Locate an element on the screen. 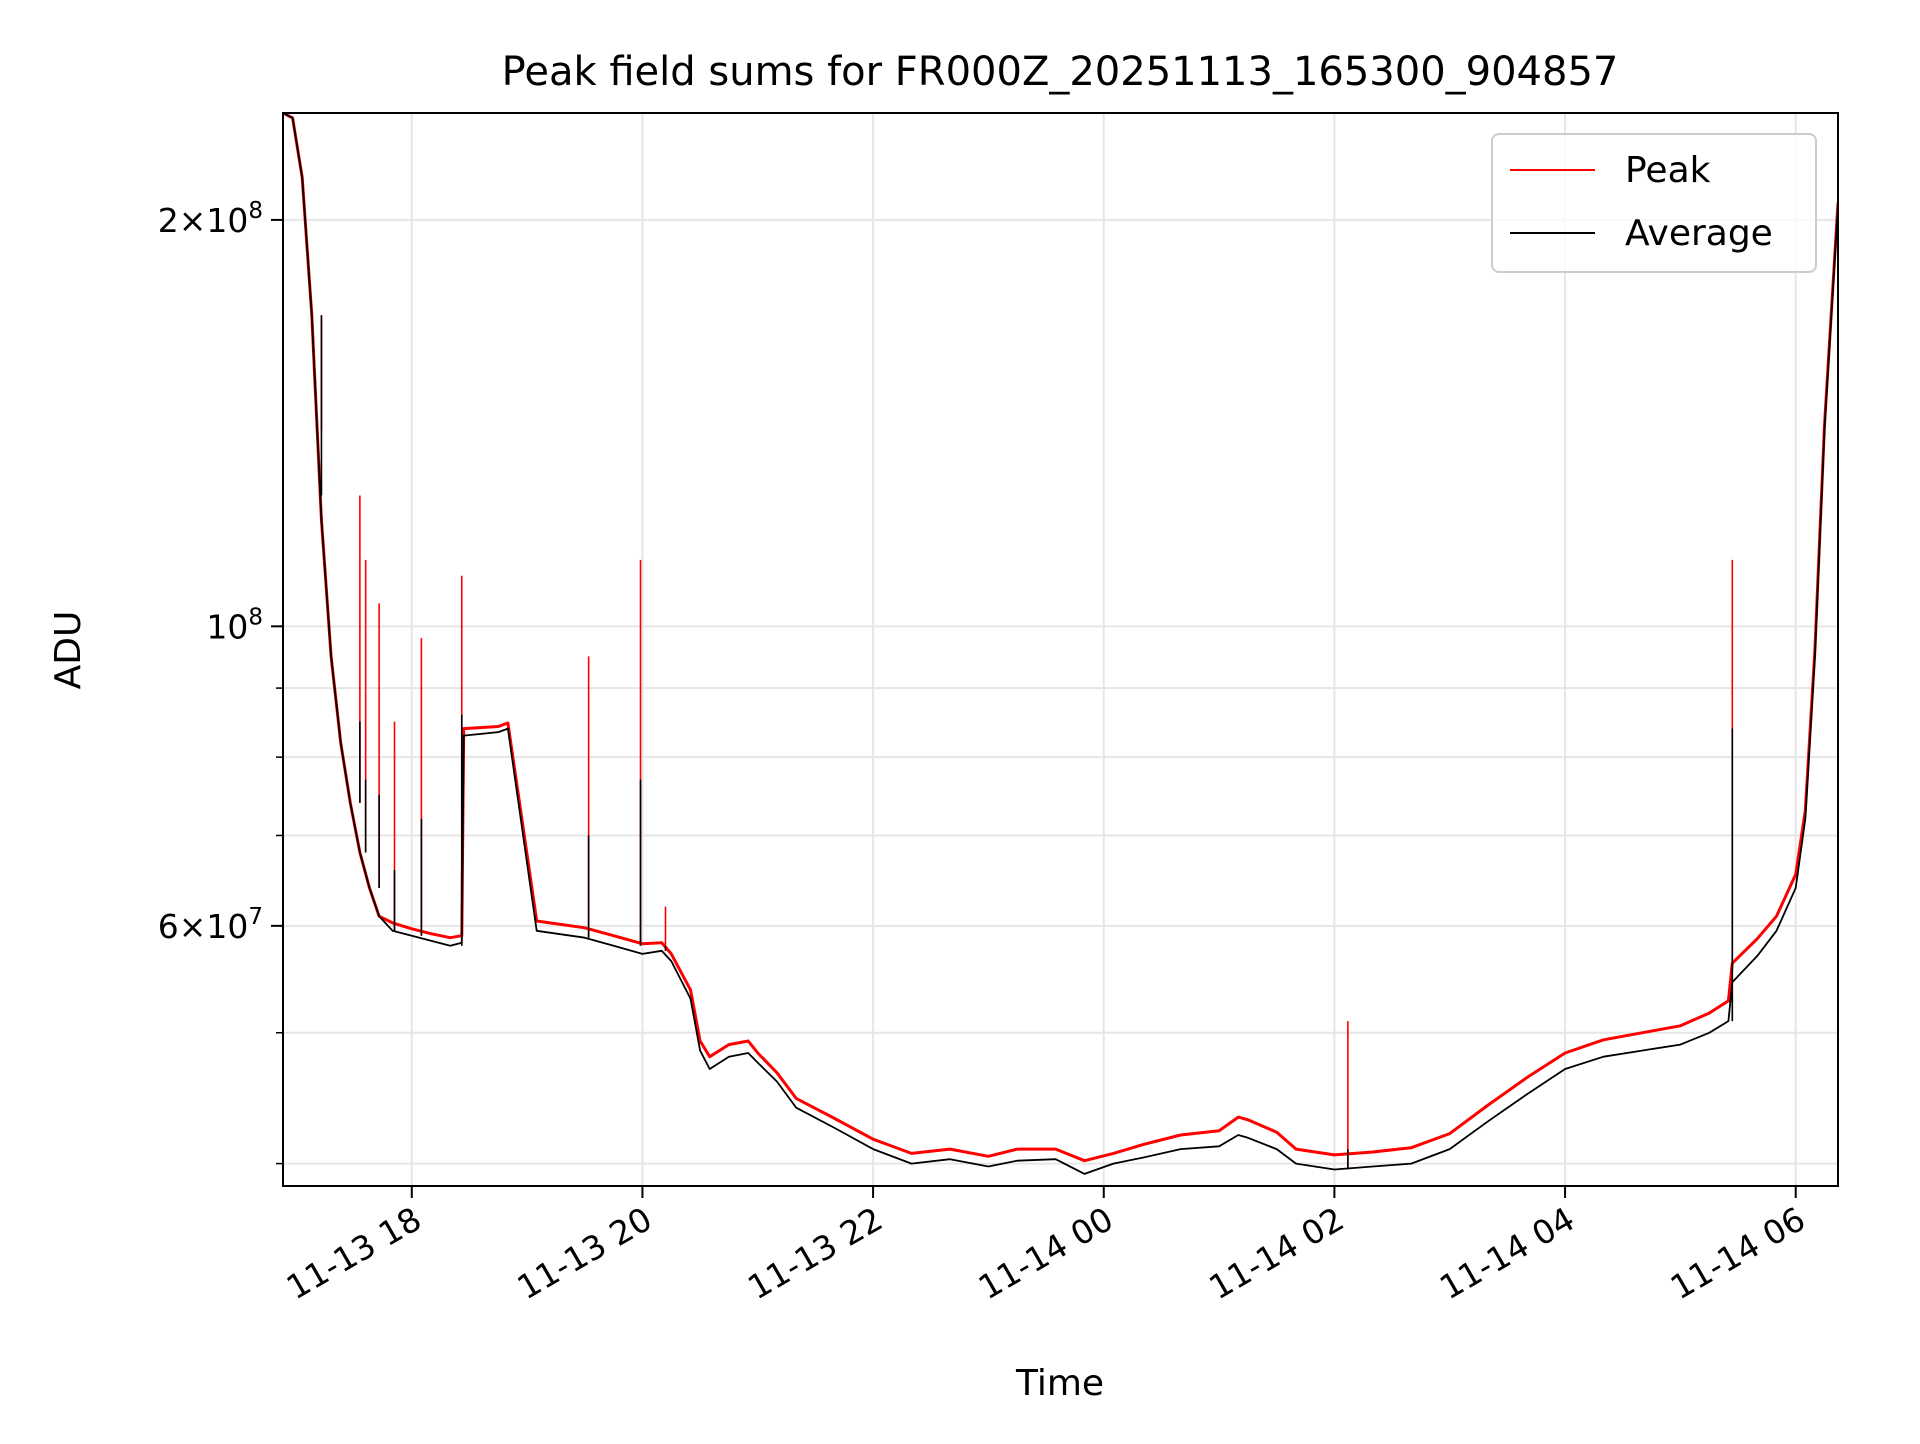 Image resolution: width=1920 pixels, height=1444 pixels. x-tick-label: 11-14 04 is located at coordinates (1507, 1253).